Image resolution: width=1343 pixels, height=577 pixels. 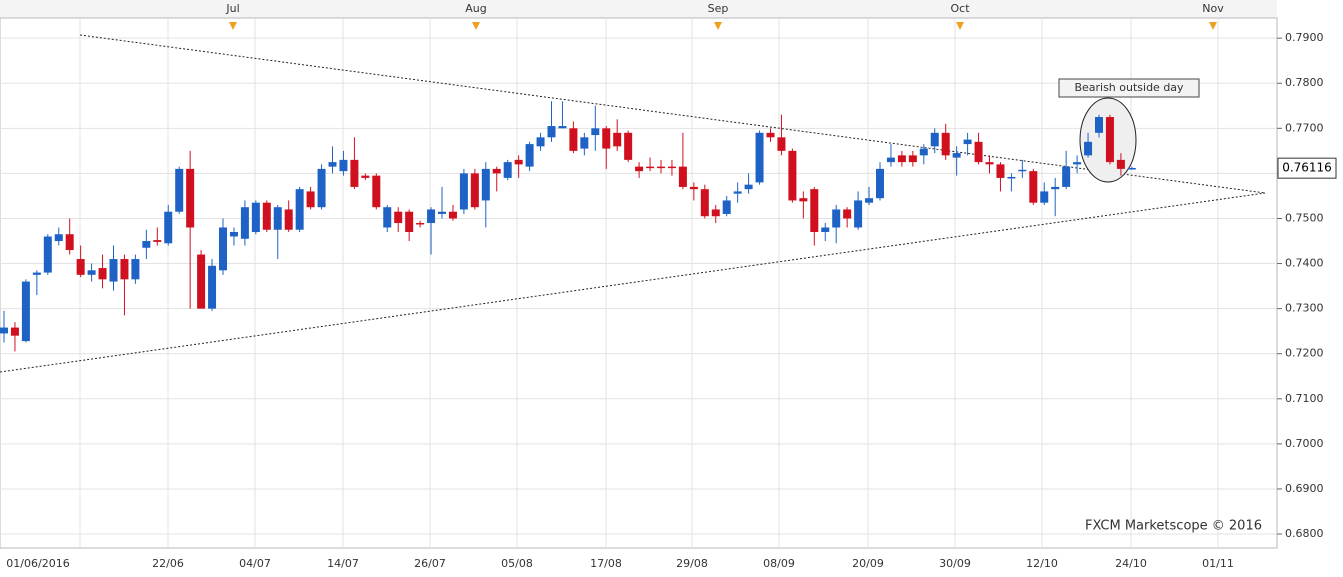 I want to click on last-price-label: 0.76116, so click(x=1307, y=168).